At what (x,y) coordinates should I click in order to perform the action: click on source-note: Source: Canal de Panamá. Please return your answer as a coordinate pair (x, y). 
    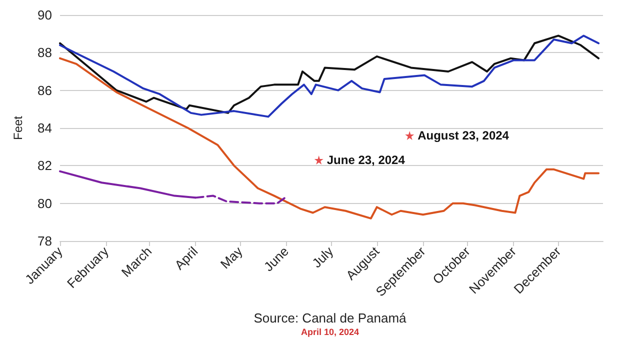
    Looking at the image, I should click on (331, 318).